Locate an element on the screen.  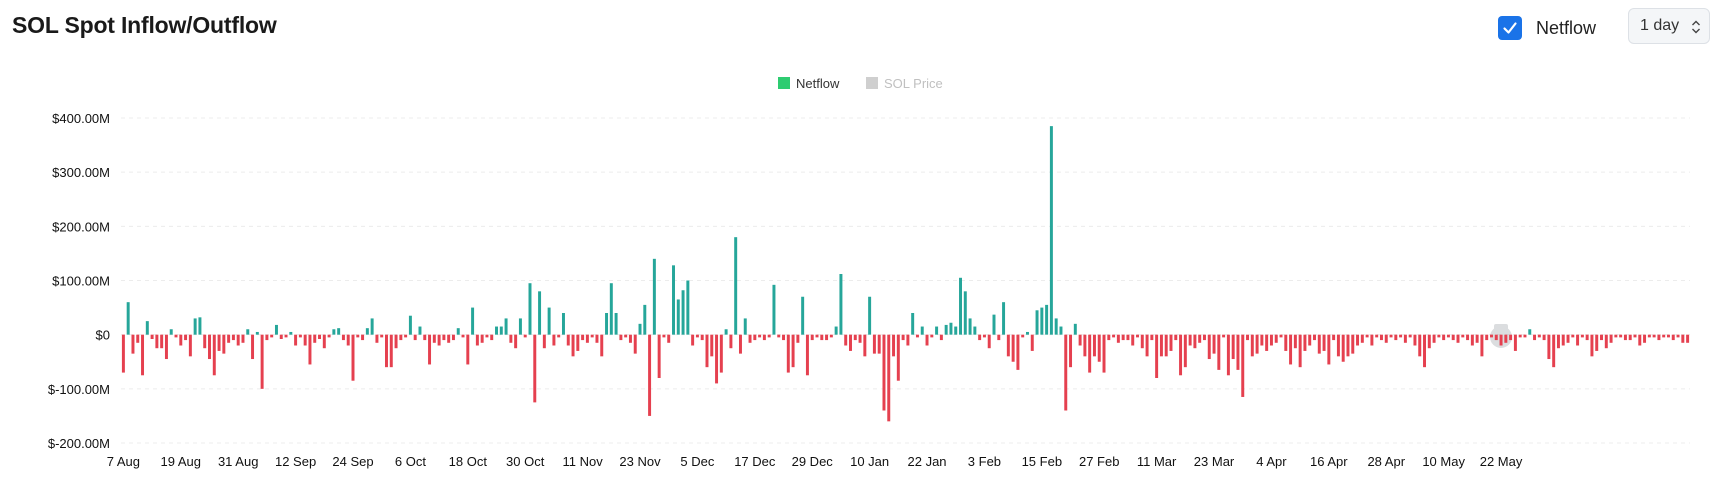
chevron-updown-icon is located at coordinates (1696, 27).